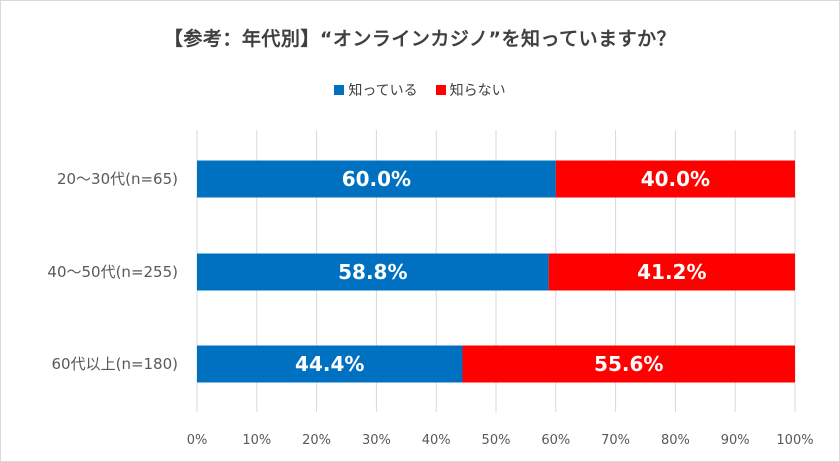  Describe the element at coordinates (794, 440) in the screenshot. I see `x-tick-label: 100%` at that location.